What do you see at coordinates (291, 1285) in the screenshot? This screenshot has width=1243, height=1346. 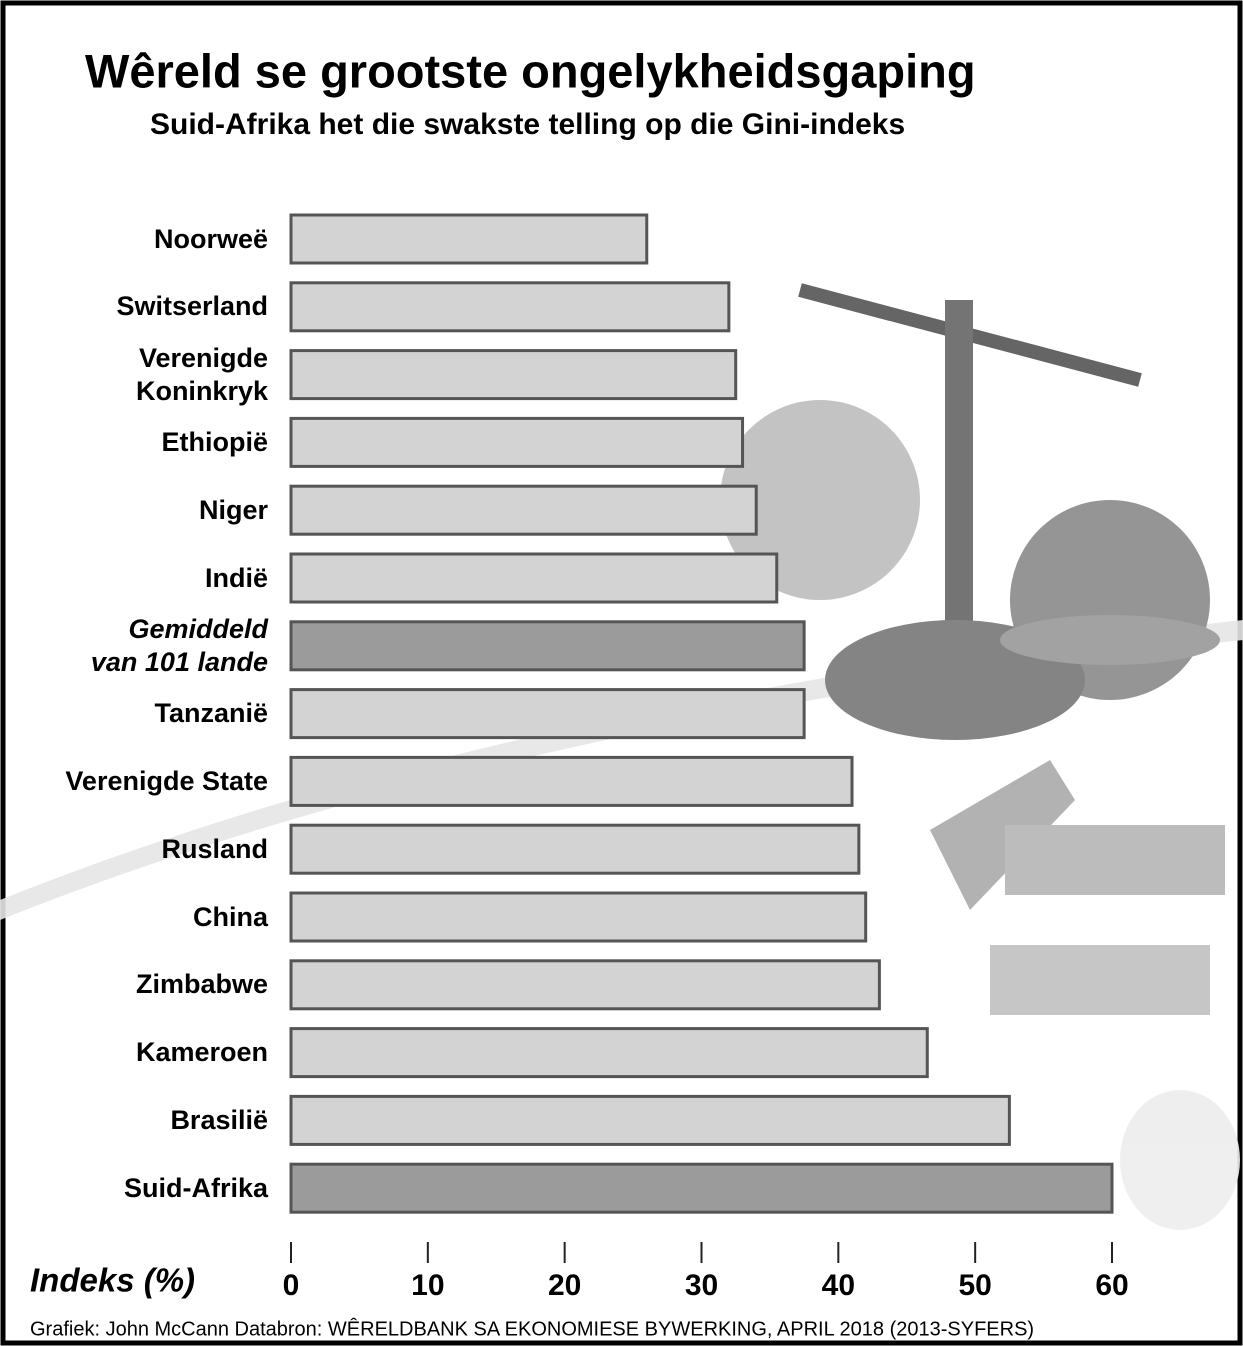 I see `x-tick-label: 0` at bounding box center [291, 1285].